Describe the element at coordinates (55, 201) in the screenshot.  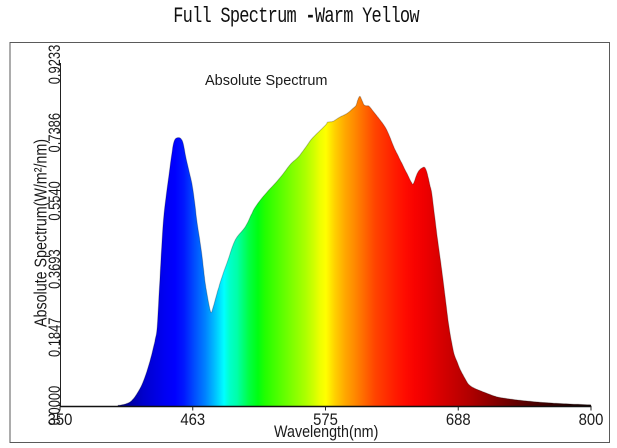
I see `svg-text: 0.5540` at that location.